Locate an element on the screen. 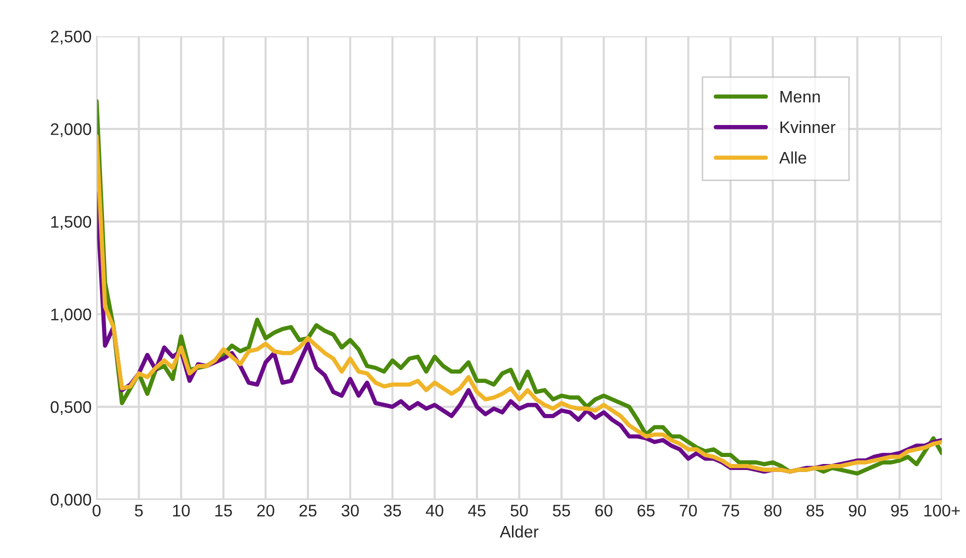 Image resolution: width=966 pixels, height=558 pixels. x-tick-label: 90 is located at coordinates (857, 510).